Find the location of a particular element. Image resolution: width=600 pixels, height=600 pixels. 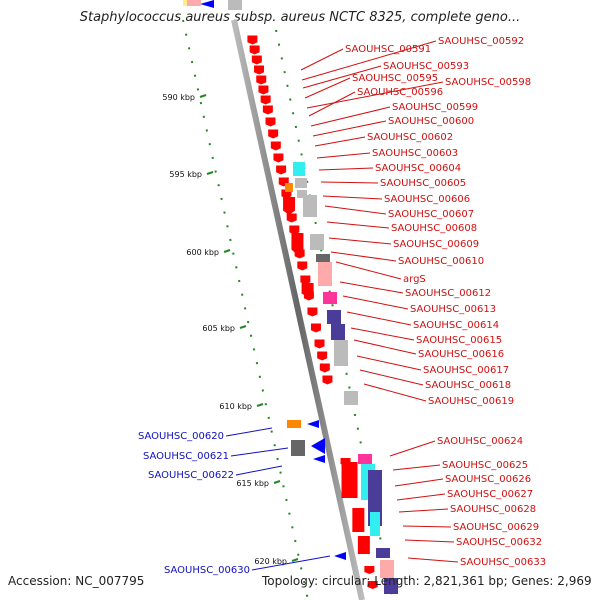

gene-label-forward: SAOUHSC_00599 is located at coordinates (435, 107).